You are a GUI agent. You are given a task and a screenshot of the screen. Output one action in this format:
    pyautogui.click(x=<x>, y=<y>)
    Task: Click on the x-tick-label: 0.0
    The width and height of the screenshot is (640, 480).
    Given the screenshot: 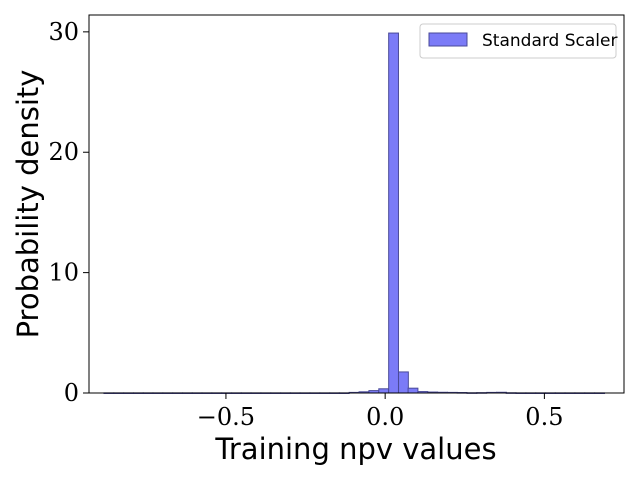 What is the action you would take?
    pyautogui.click(x=385, y=417)
    